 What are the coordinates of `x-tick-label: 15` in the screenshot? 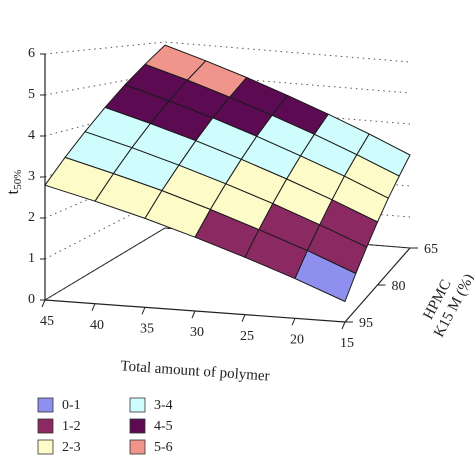 It's located at (347, 343).